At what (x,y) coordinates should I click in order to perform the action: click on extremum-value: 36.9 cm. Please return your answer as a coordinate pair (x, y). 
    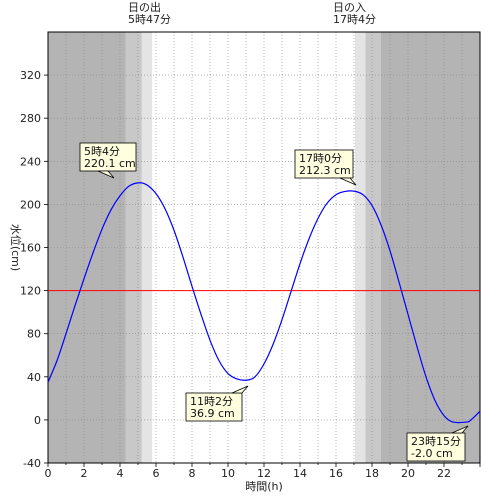
    Looking at the image, I should click on (212, 413).